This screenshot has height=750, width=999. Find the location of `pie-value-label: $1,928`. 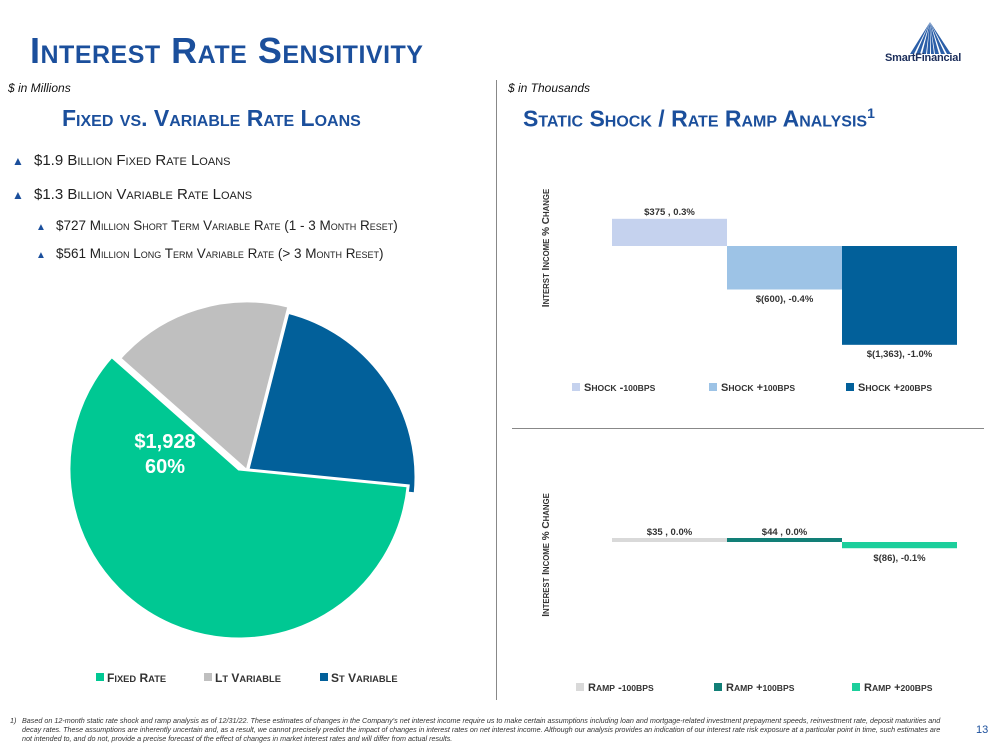

pie-value-label: $1,928 is located at coordinates (164, 442).